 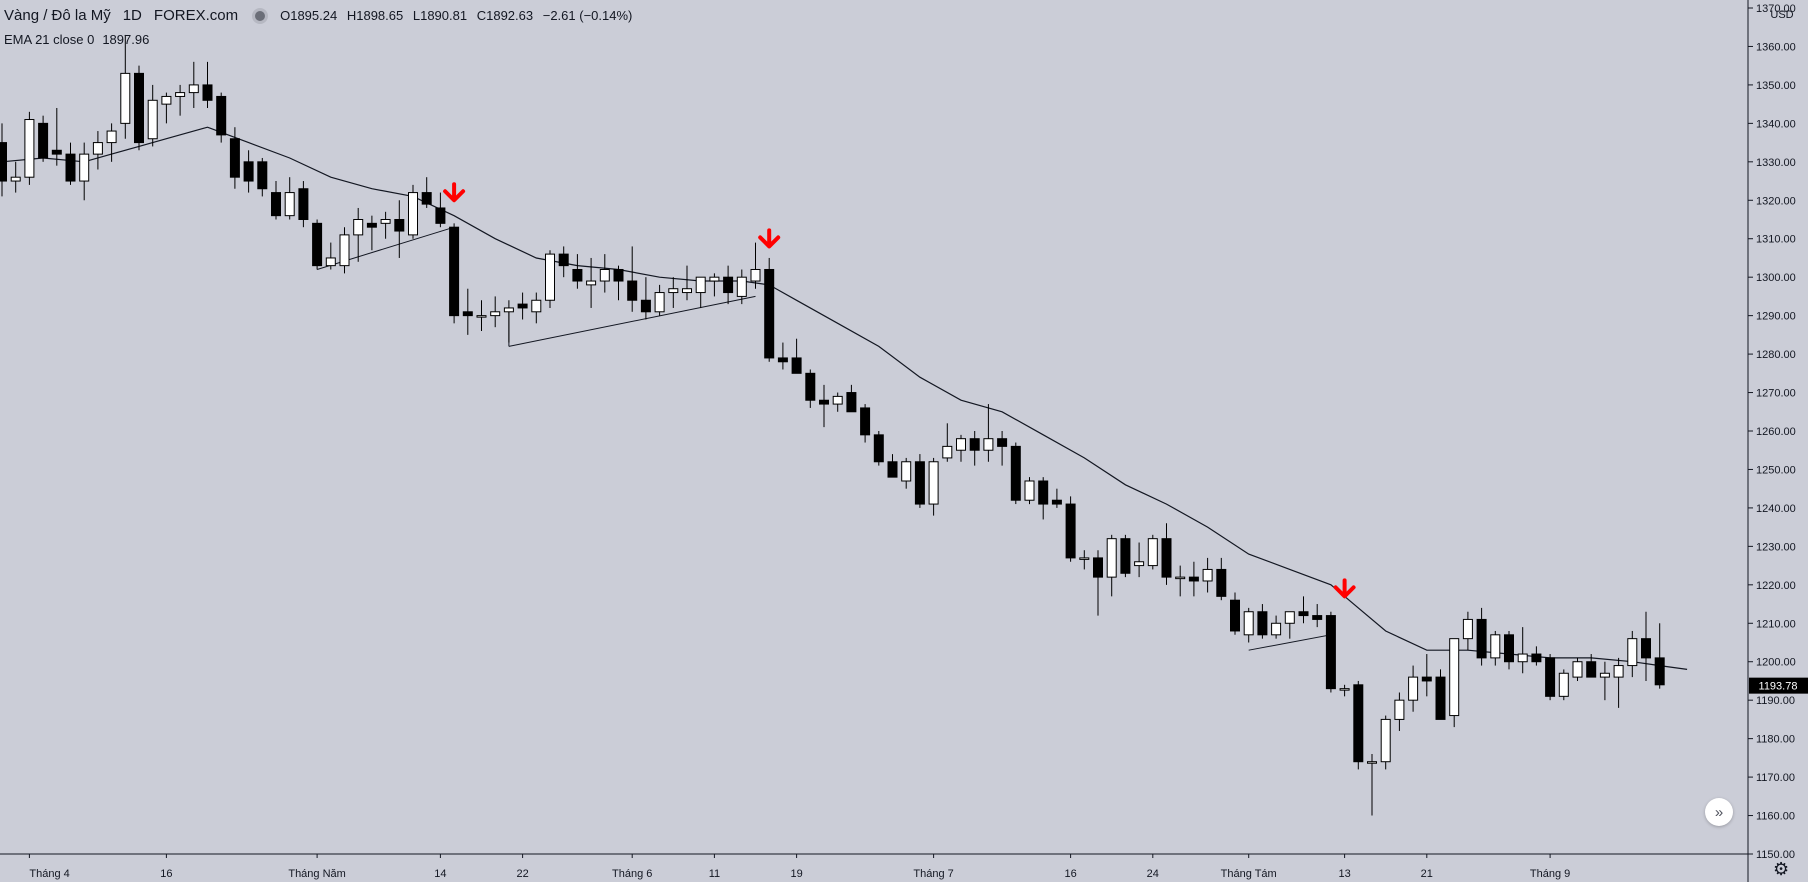 I want to click on down-arrow-icon, so click(x=1344, y=588).